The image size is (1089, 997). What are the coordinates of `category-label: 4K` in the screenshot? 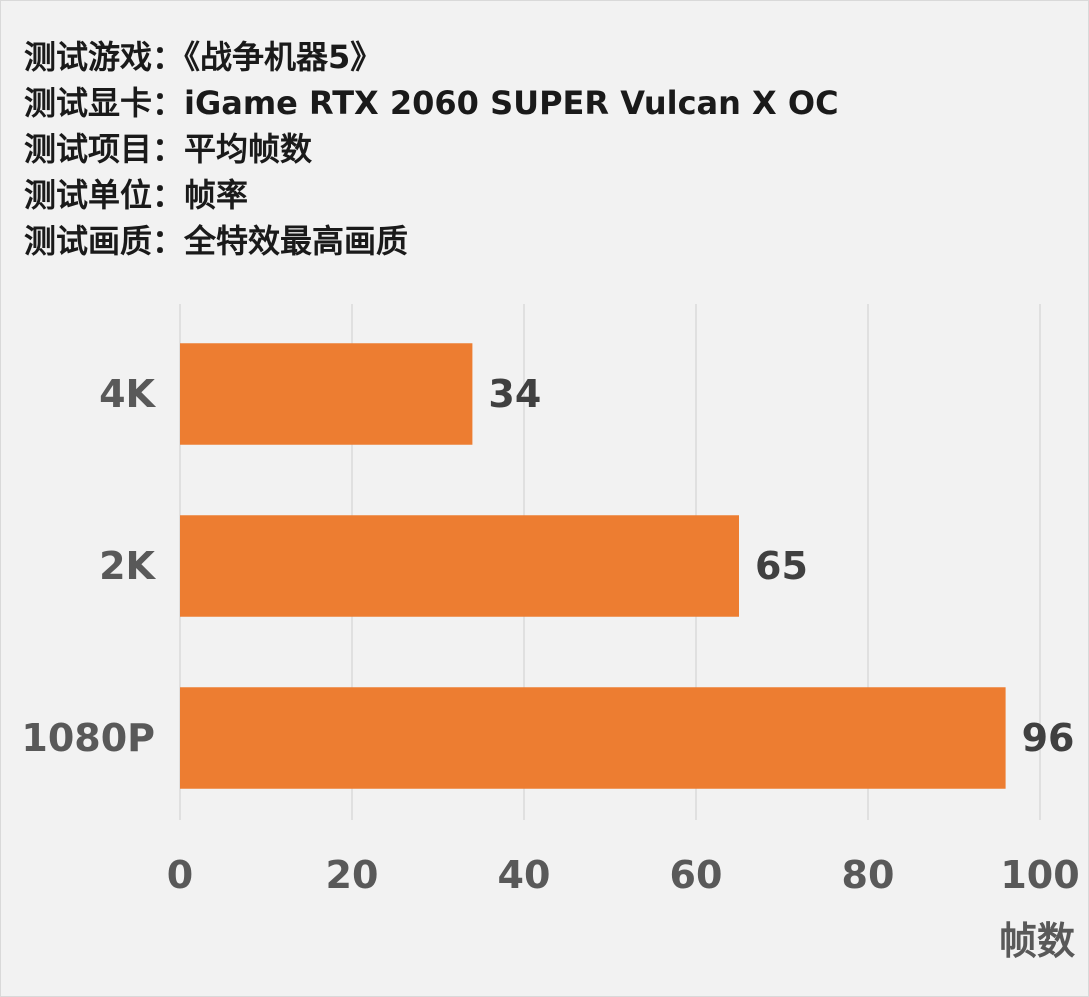 It's located at (127, 394).